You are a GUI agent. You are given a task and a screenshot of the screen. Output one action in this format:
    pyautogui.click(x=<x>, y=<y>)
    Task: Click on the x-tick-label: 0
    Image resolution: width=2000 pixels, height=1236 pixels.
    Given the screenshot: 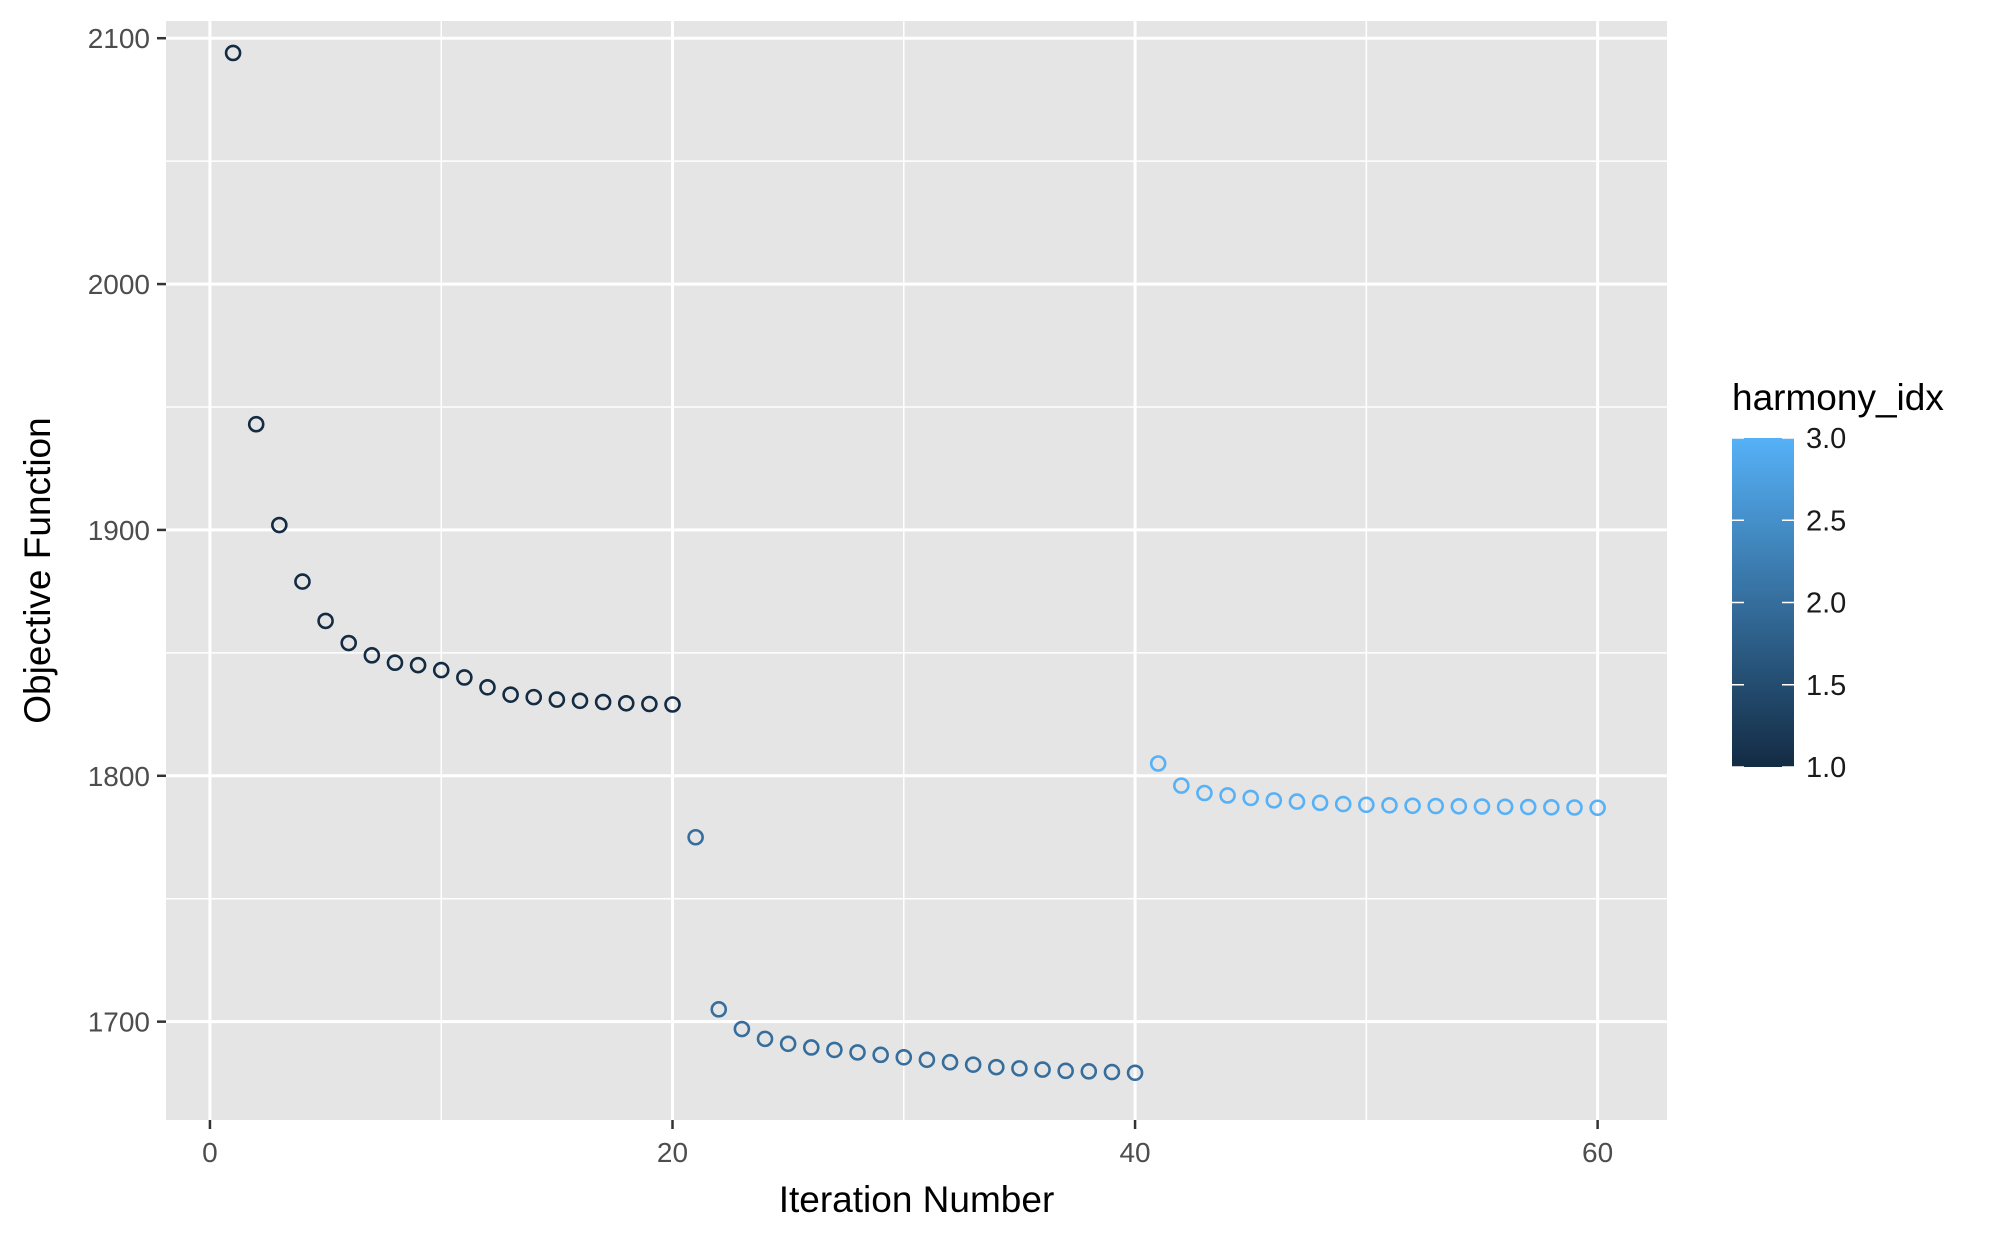 What is the action you would take?
    pyautogui.click(x=210, y=1152)
    